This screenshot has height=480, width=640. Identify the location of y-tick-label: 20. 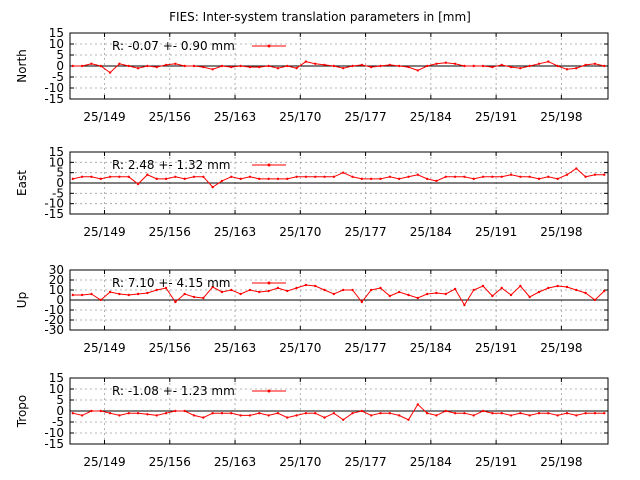
(56, 280).